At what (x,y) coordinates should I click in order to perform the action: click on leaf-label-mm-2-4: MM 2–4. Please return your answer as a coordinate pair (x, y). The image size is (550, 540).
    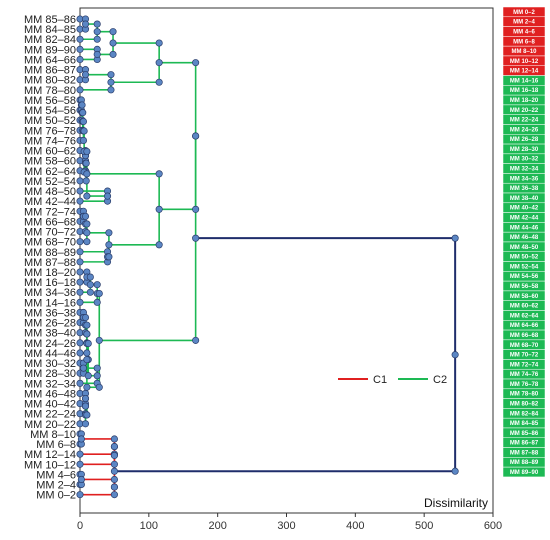
    Looking at the image, I should click on (56, 486).